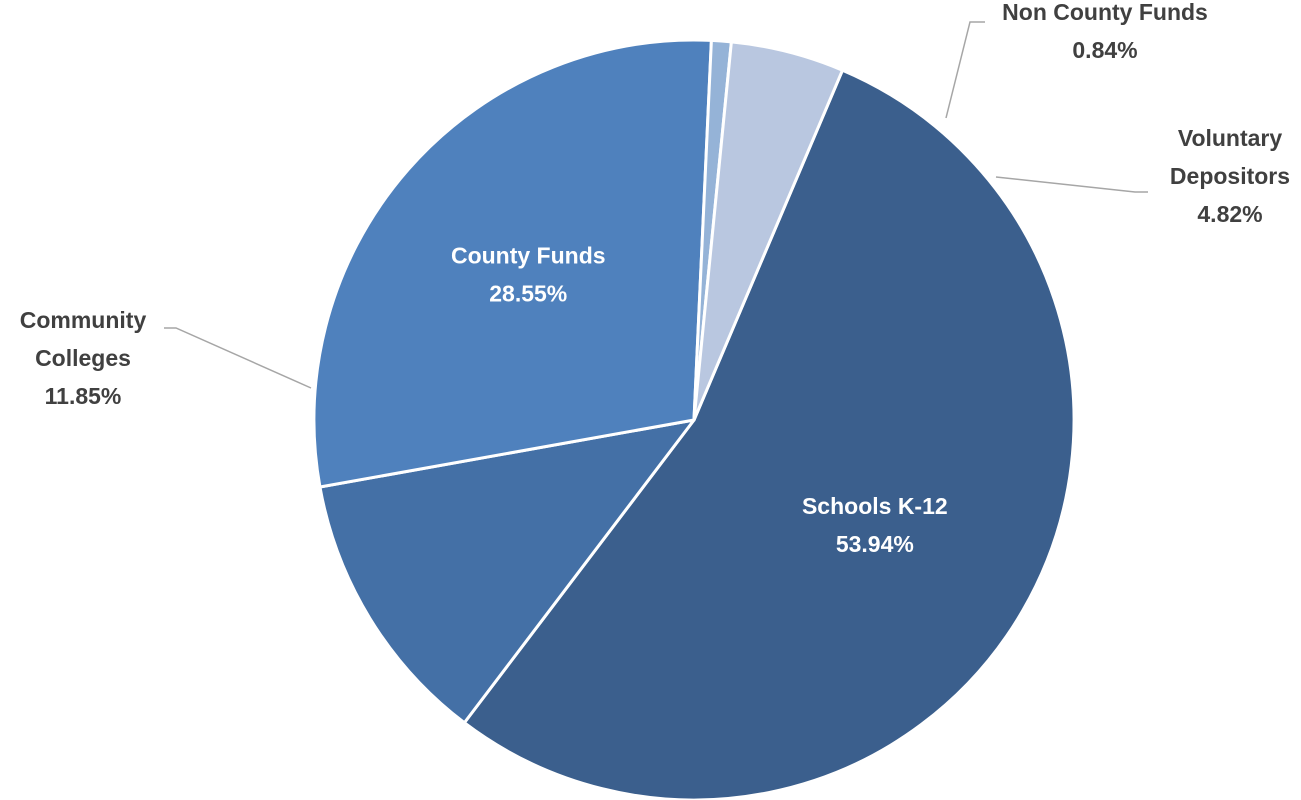 The width and height of the screenshot is (1301, 800). Describe the element at coordinates (1229, 214) in the screenshot. I see `slice-percentage: 4.82%` at that location.